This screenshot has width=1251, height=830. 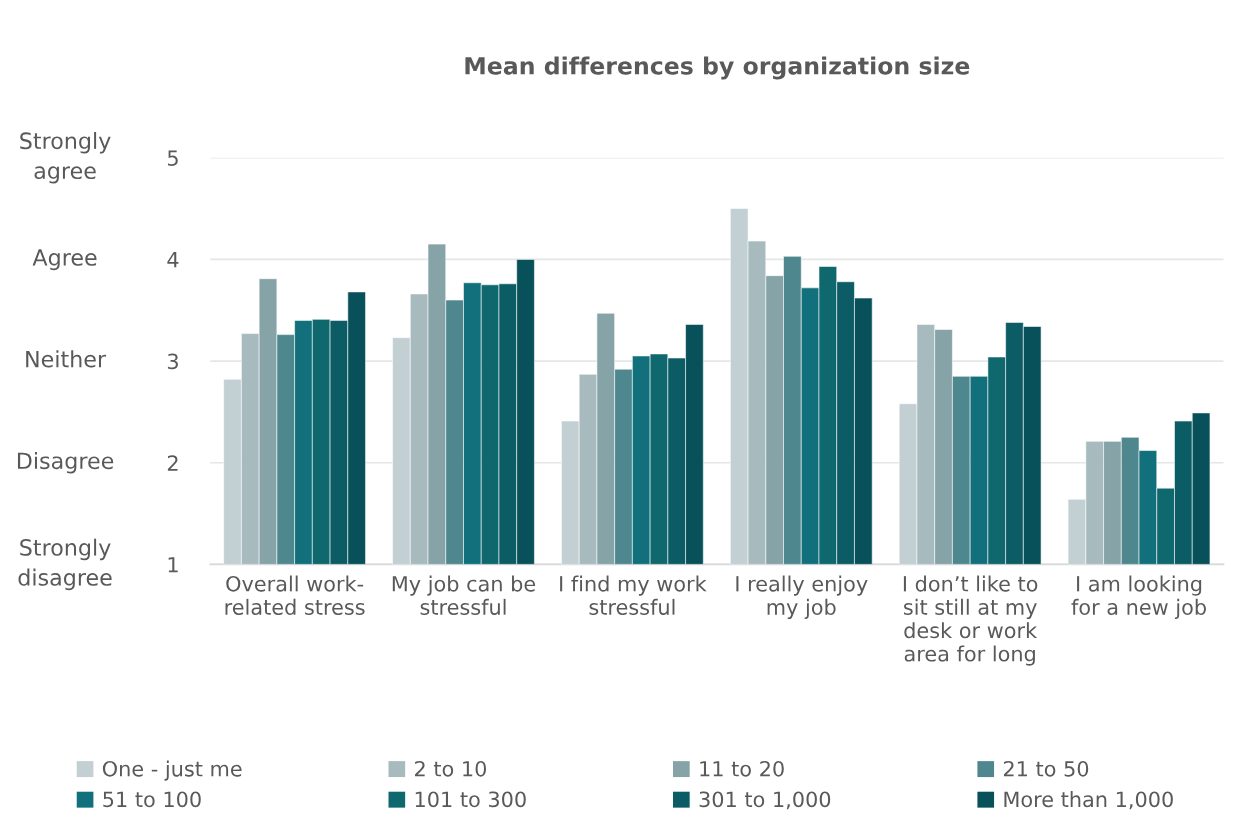 What do you see at coordinates (64, 260) in the screenshot?
I see `text: Agree` at bounding box center [64, 260].